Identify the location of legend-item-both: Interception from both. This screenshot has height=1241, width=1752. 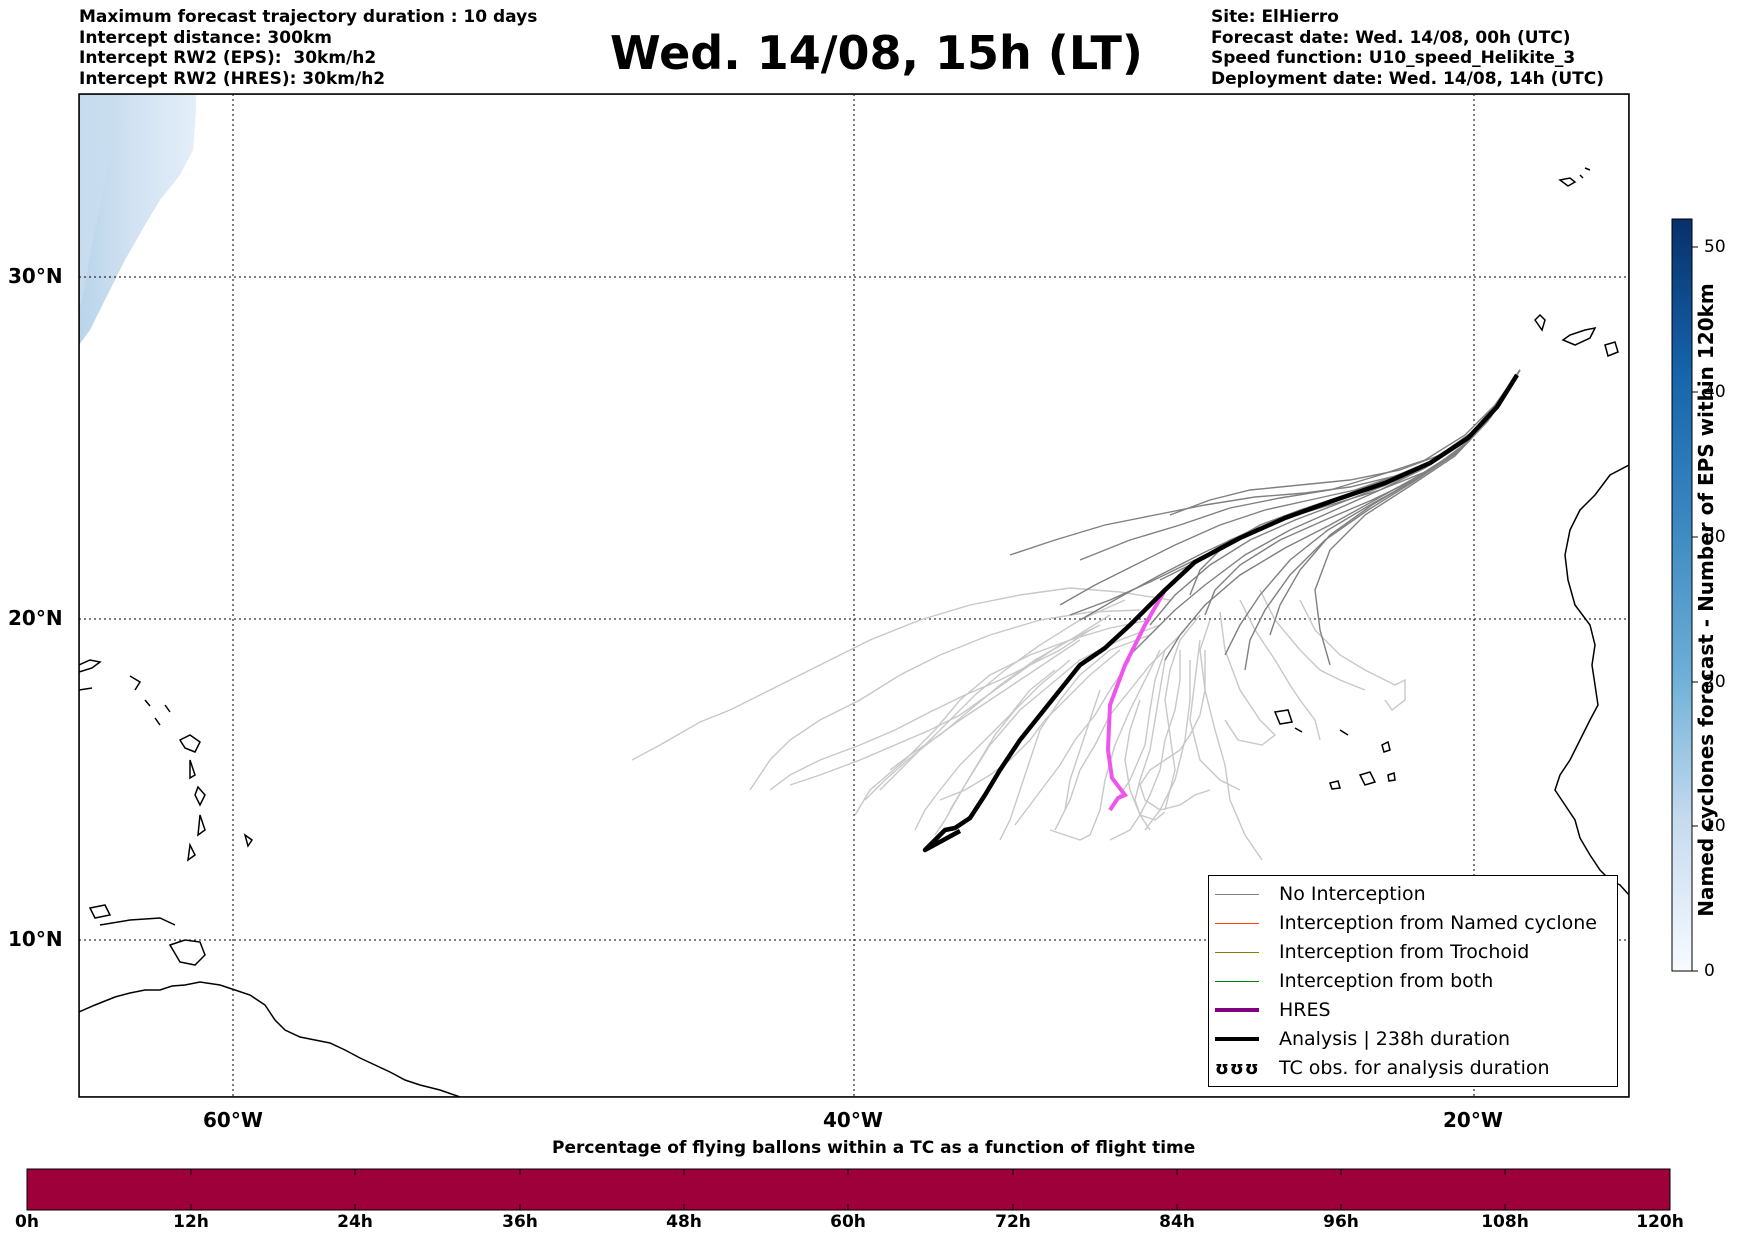
(1354, 981).